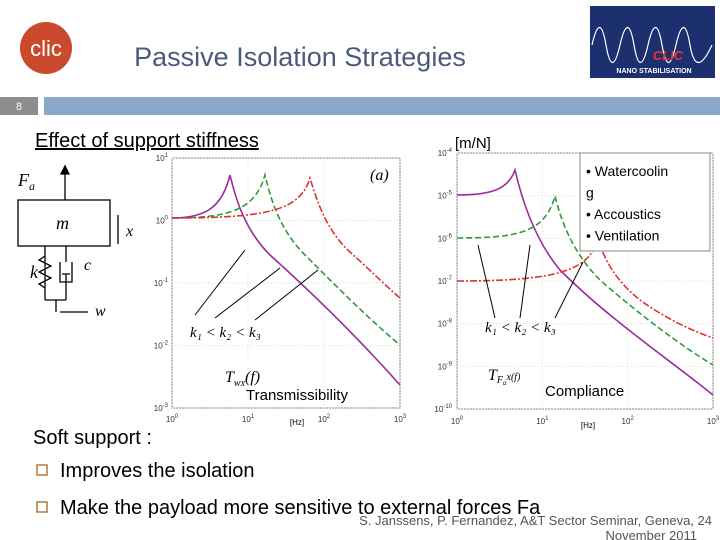  I want to click on fn-sub: wx, so click(240, 383).